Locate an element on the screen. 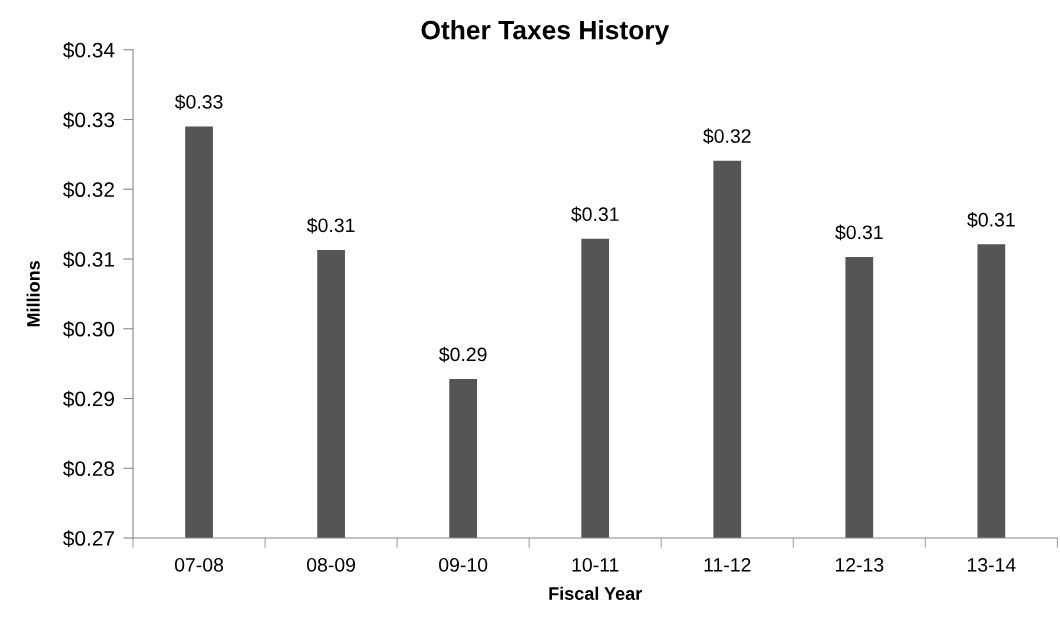  y-tick-label: $0.27 is located at coordinates (88, 539).